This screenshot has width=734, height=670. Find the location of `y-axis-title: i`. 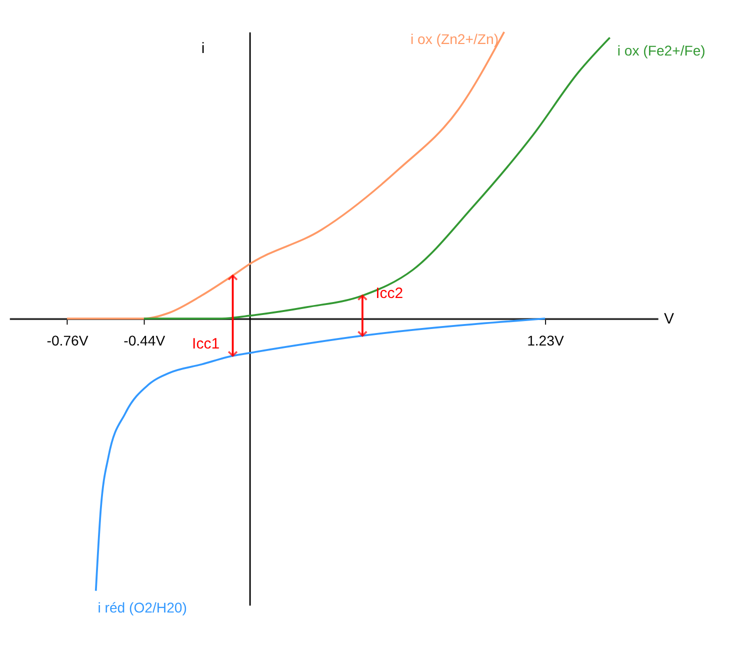

y-axis-title: i is located at coordinates (203, 49).